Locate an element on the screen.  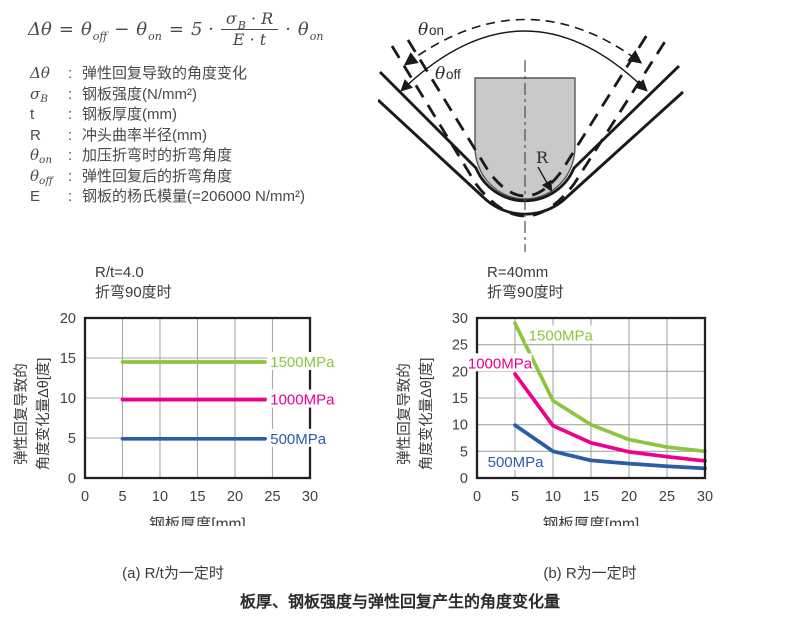
formula-minus: − is located at coordinates (122, 30).